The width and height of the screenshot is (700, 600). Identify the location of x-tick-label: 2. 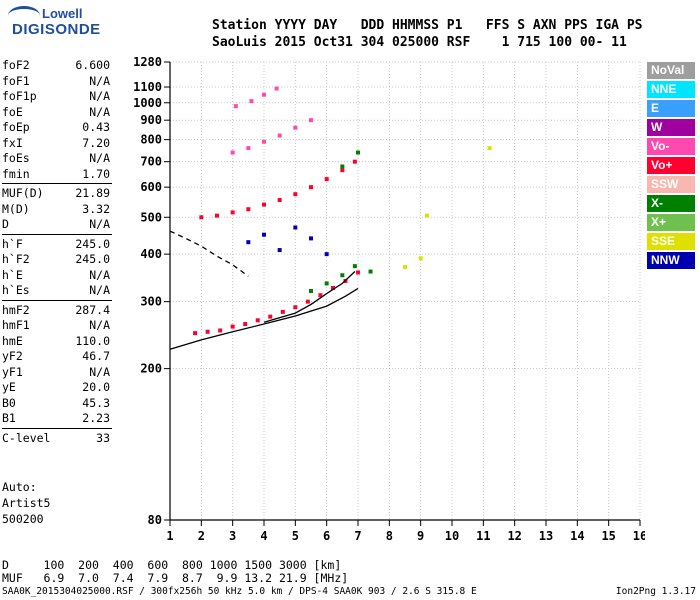
(201, 536).